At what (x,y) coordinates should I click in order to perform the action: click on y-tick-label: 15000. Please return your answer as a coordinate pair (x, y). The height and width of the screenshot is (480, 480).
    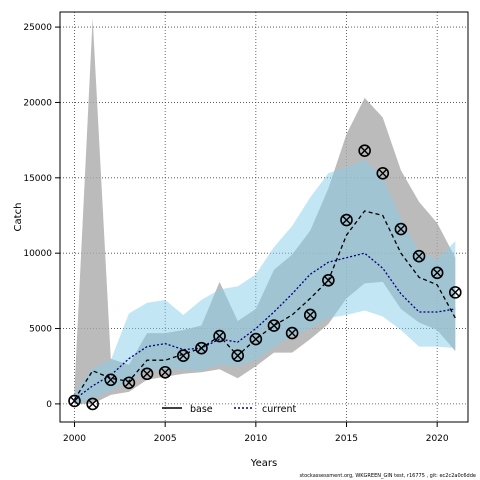
    Looking at the image, I should click on (37, 179).